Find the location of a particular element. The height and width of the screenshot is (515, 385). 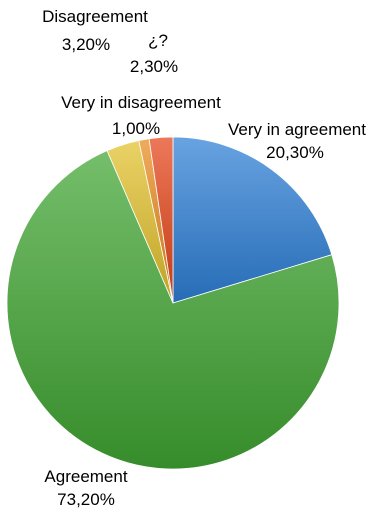

slice-value-agreement: 73,20% is located at coordinates (86, 499).